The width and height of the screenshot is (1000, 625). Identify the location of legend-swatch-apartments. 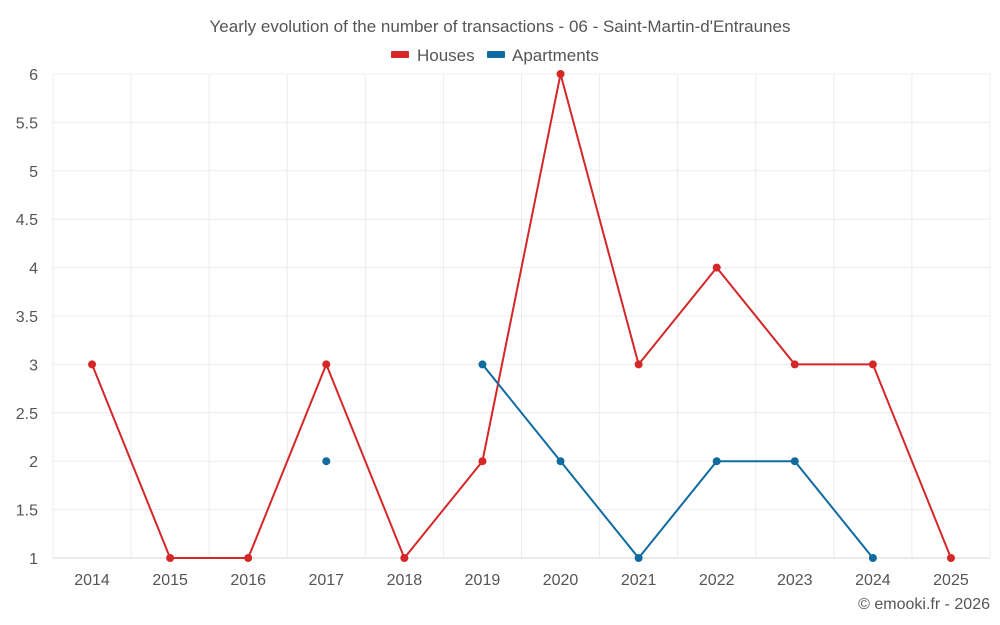
(496, 54).